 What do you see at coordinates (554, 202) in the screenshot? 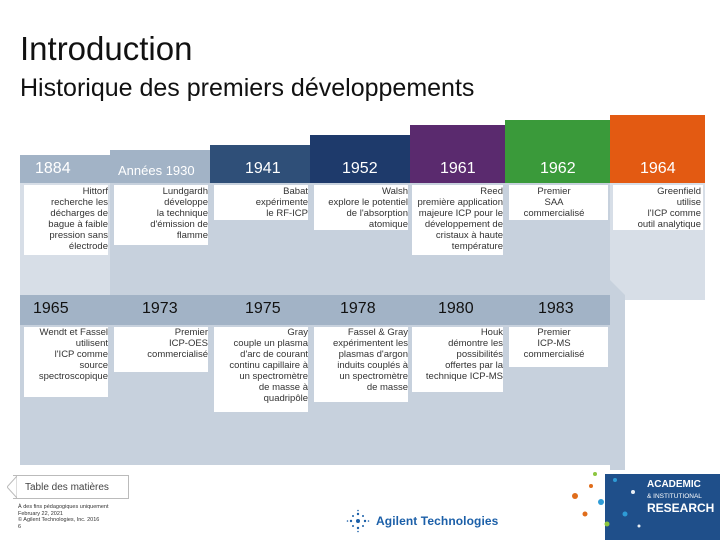
I see `desc-1962: Premier SAA commercialisé` at bounding box center [554, 202].